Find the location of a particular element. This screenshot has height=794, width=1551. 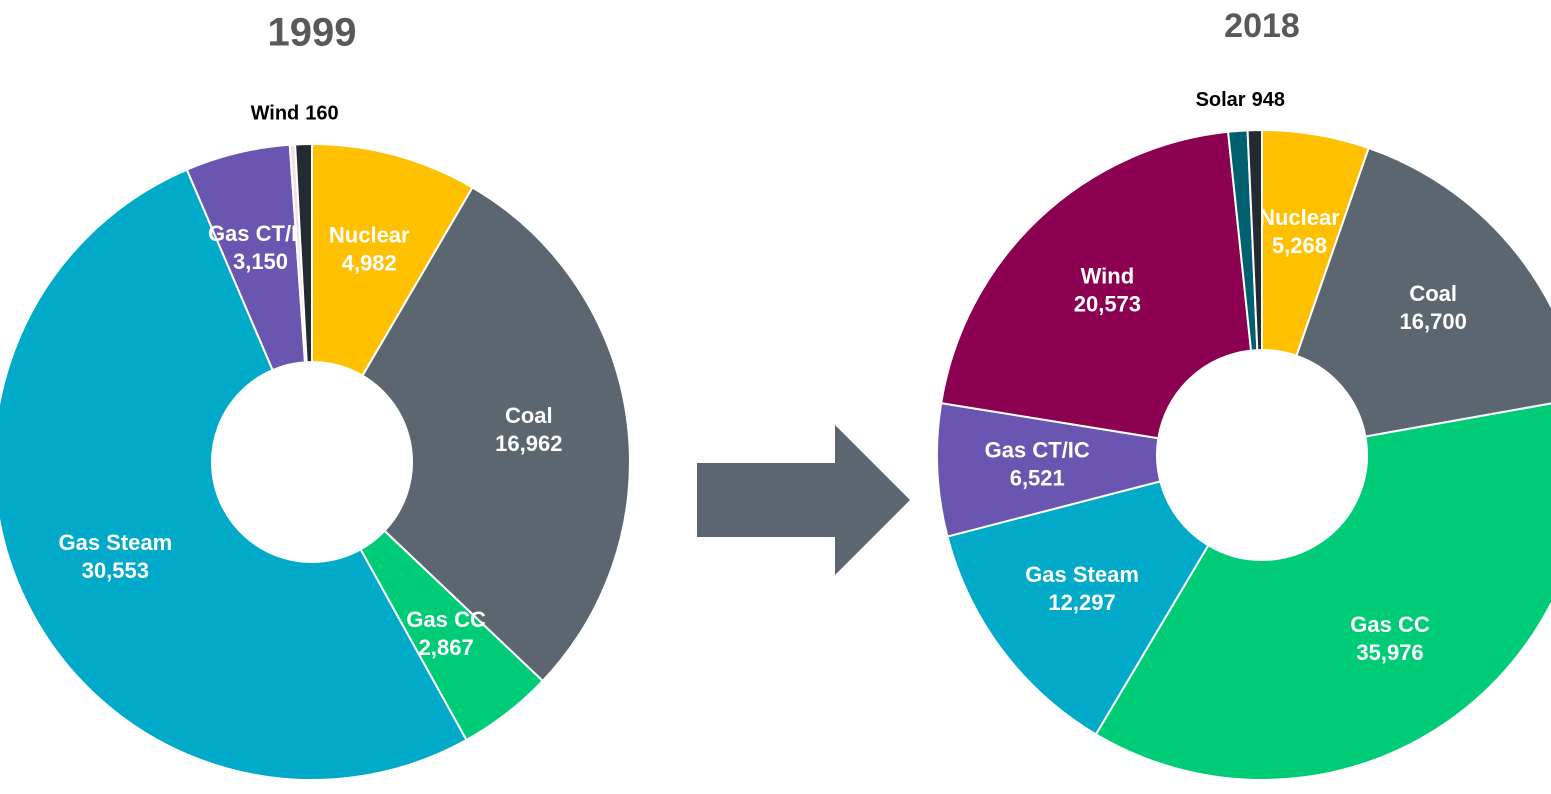

data-label: Solar 948 is located at coordinates (1240, 100).